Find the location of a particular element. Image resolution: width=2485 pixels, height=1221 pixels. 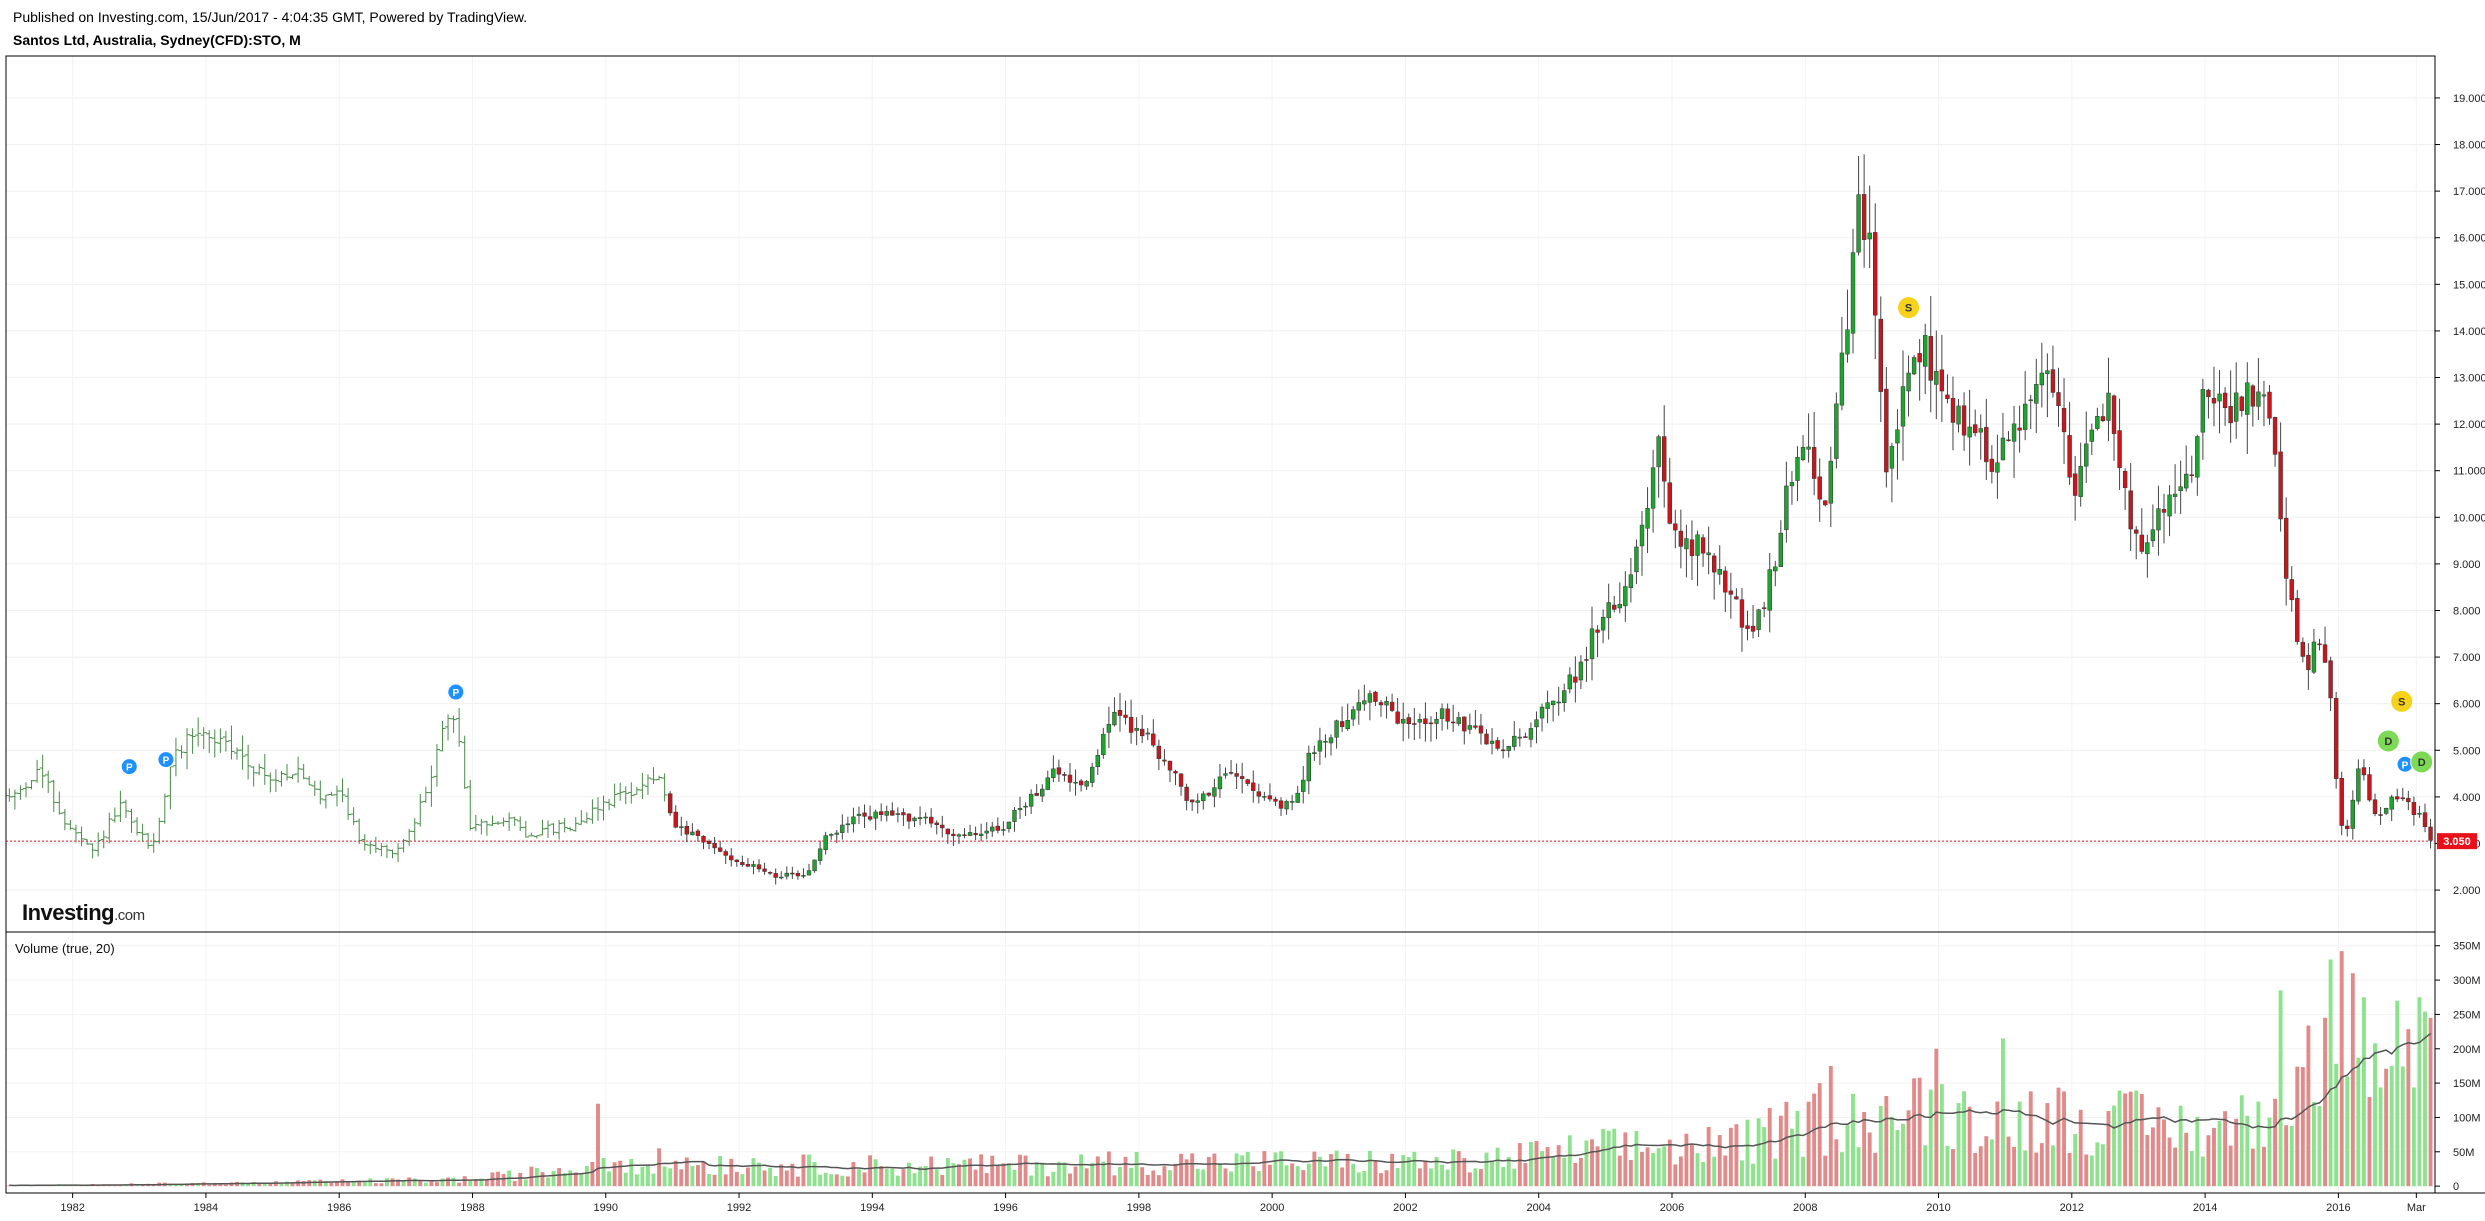

time-tick-label: 1982 is located at coordinates (72, 1208).